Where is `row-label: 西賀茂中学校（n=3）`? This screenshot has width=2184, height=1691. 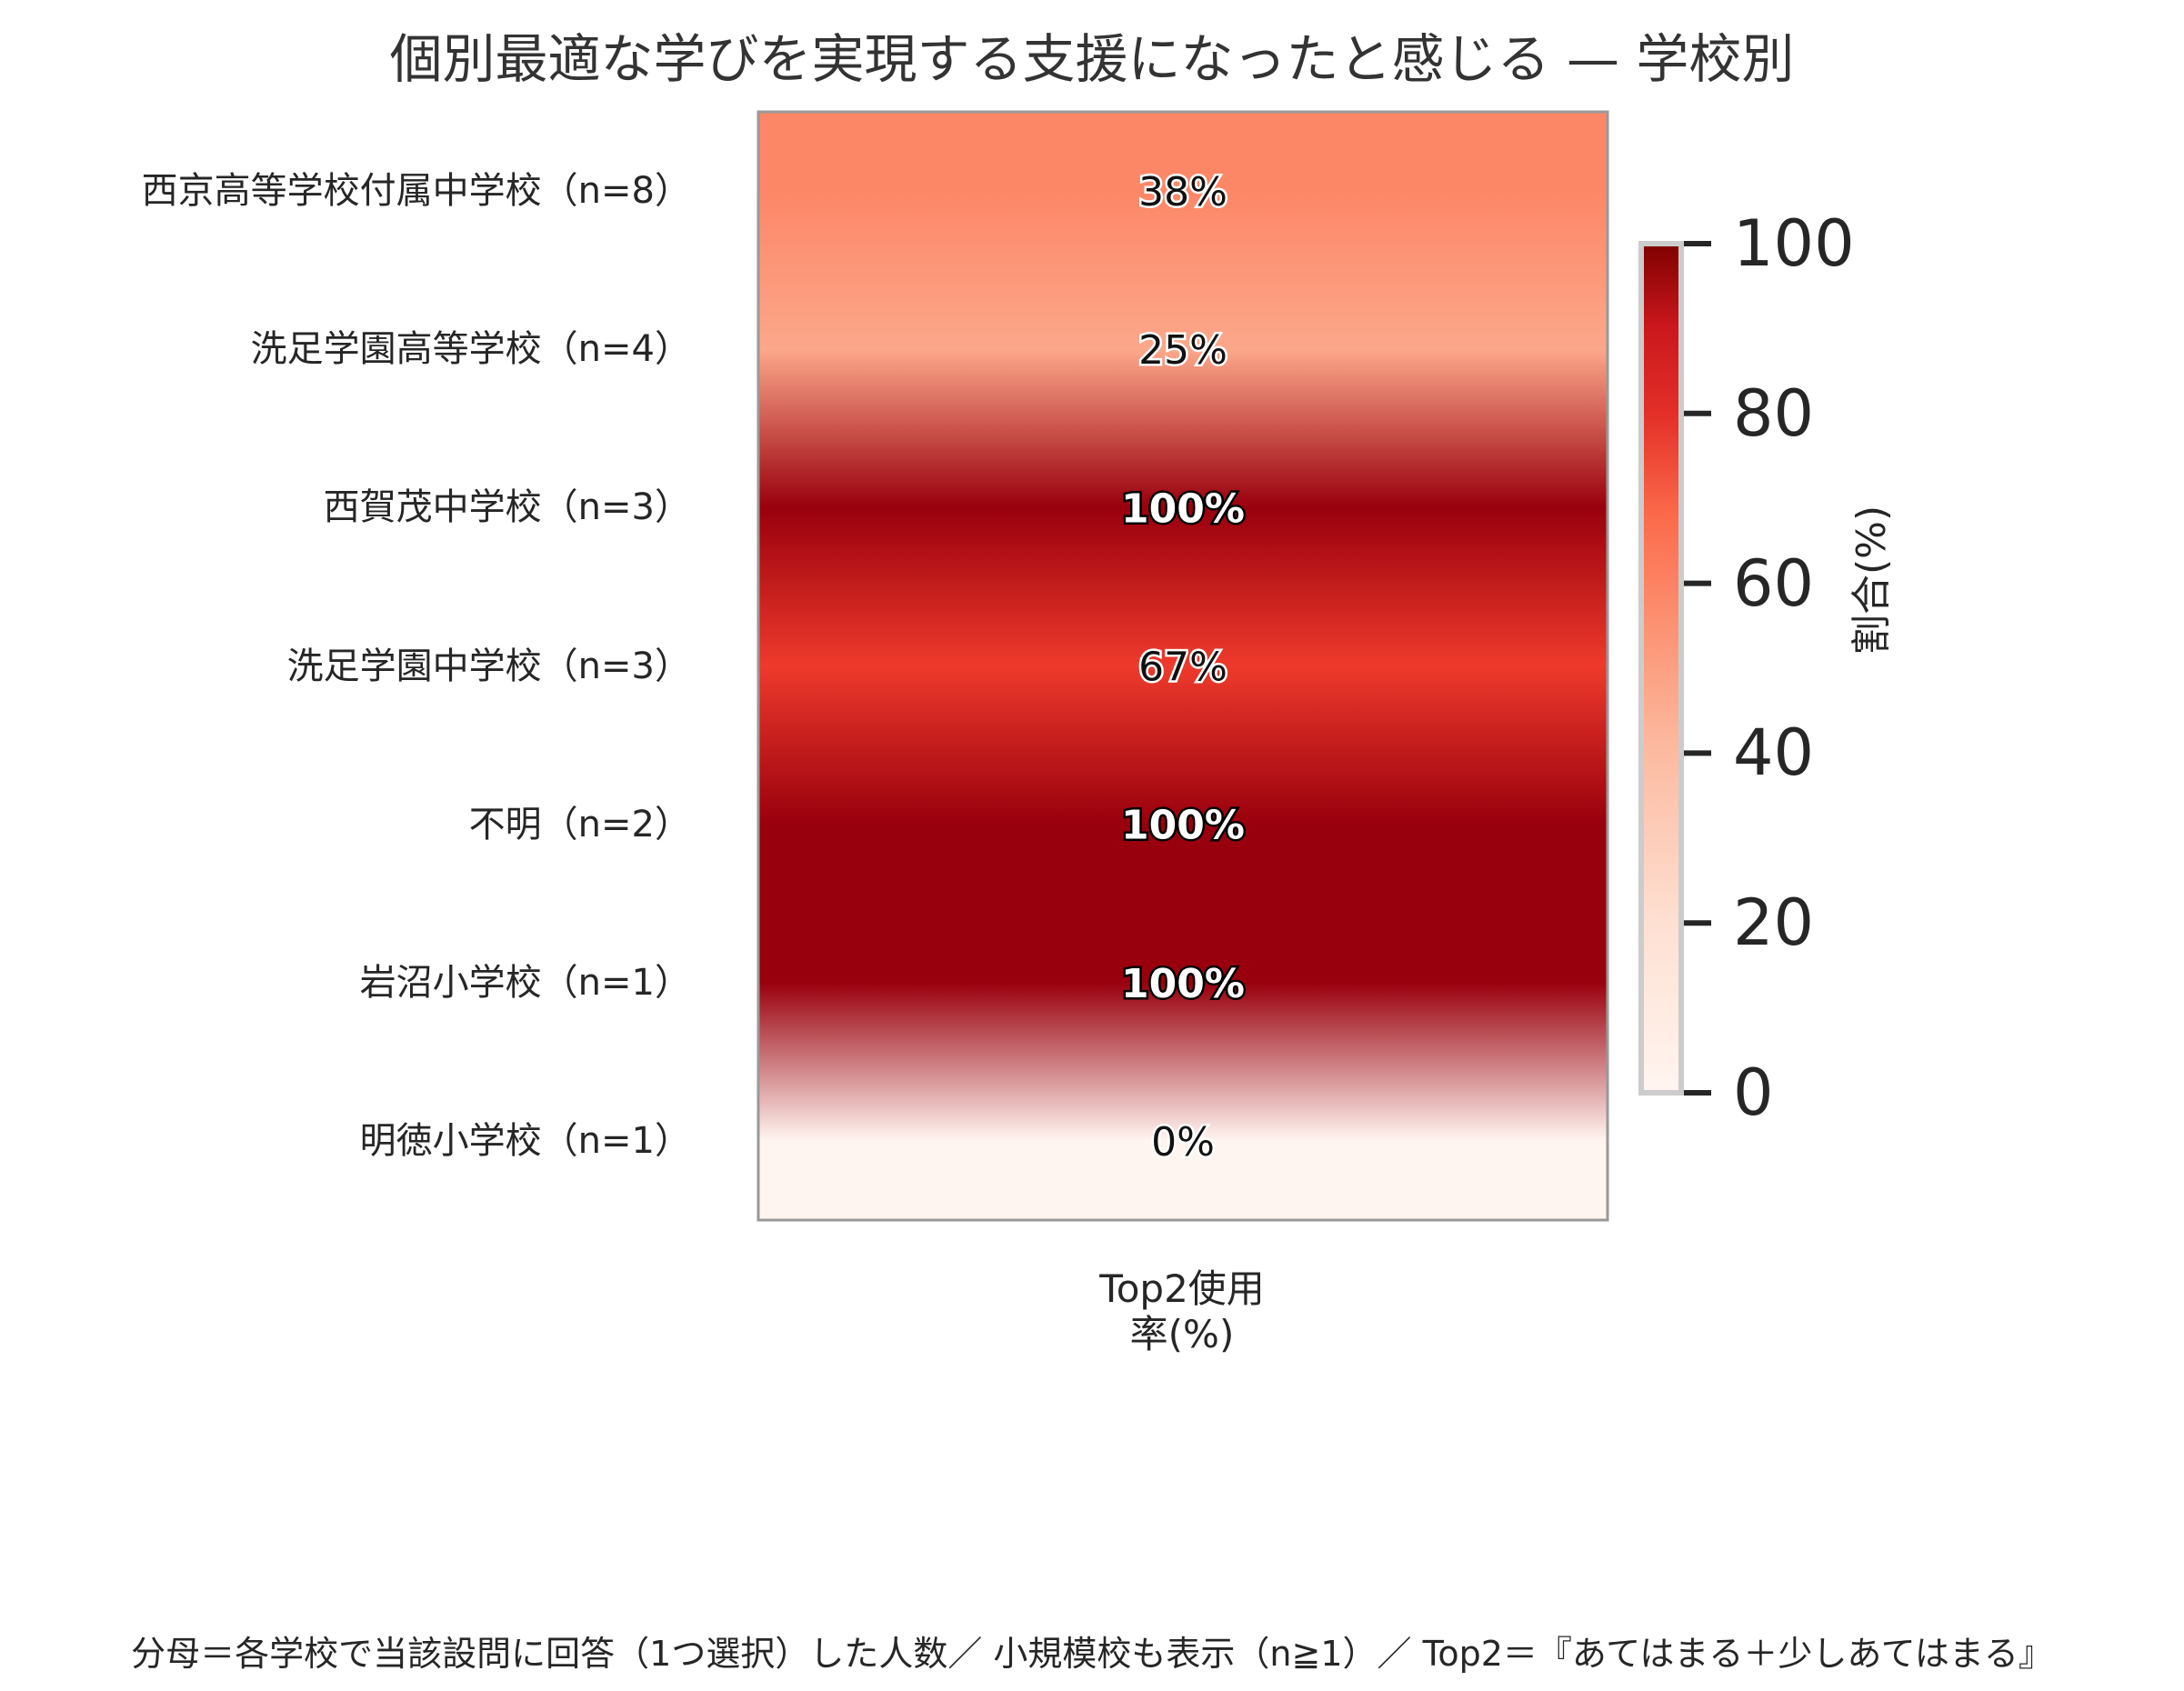
row-label: 西賀茂中学校（n=3） is located at coordinates (507, 507).